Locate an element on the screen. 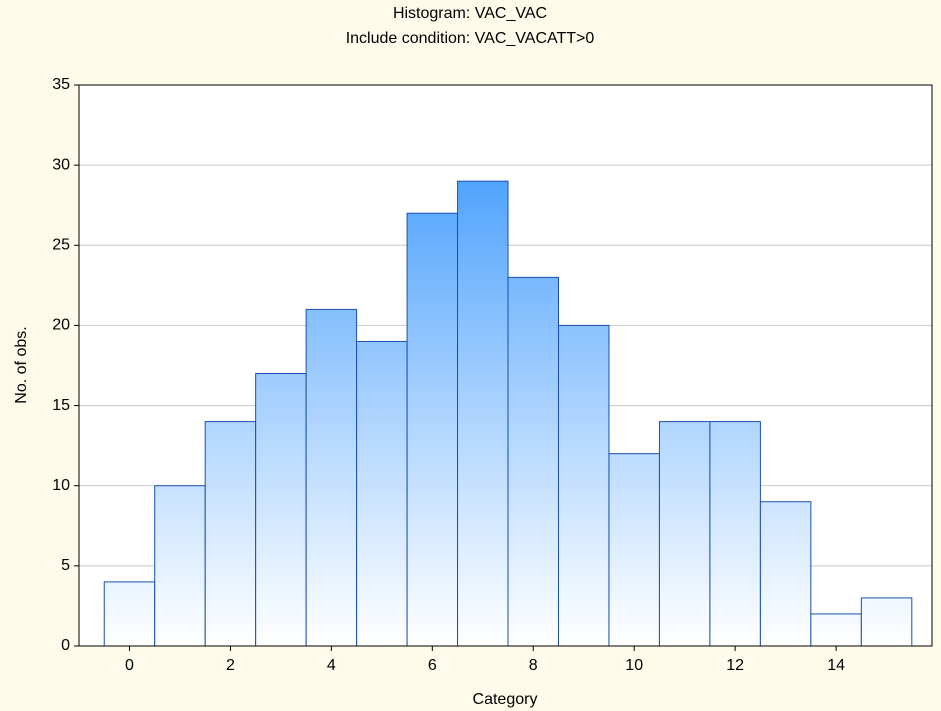 The height and width of the screenshot is (711, 941). x-tick-label: 6 is located at coordinates (432, 665).